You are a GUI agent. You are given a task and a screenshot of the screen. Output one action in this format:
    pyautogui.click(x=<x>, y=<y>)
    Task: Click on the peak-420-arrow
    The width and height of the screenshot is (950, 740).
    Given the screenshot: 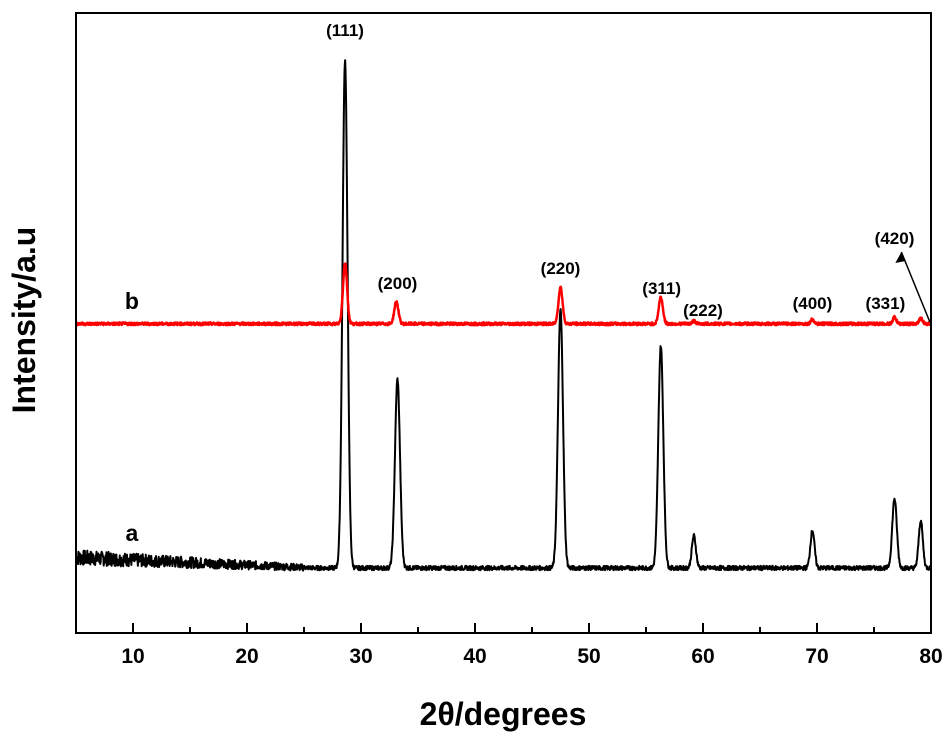 What is the action you would take?
    pyautogui.click(x=915, y=287)
    